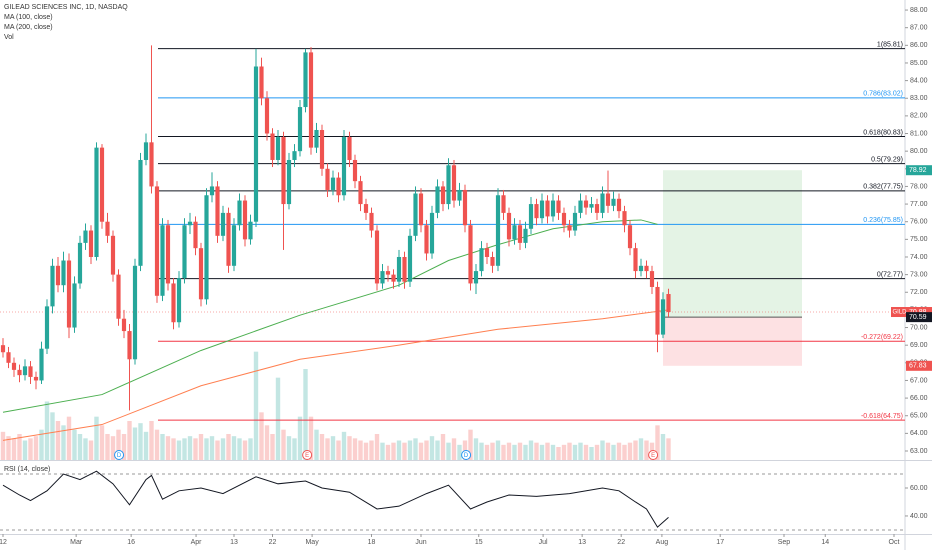  What do you see at coordinates (119, 456) in the screenshot?
I see `event-label: D` at bounding box center [119, 456].